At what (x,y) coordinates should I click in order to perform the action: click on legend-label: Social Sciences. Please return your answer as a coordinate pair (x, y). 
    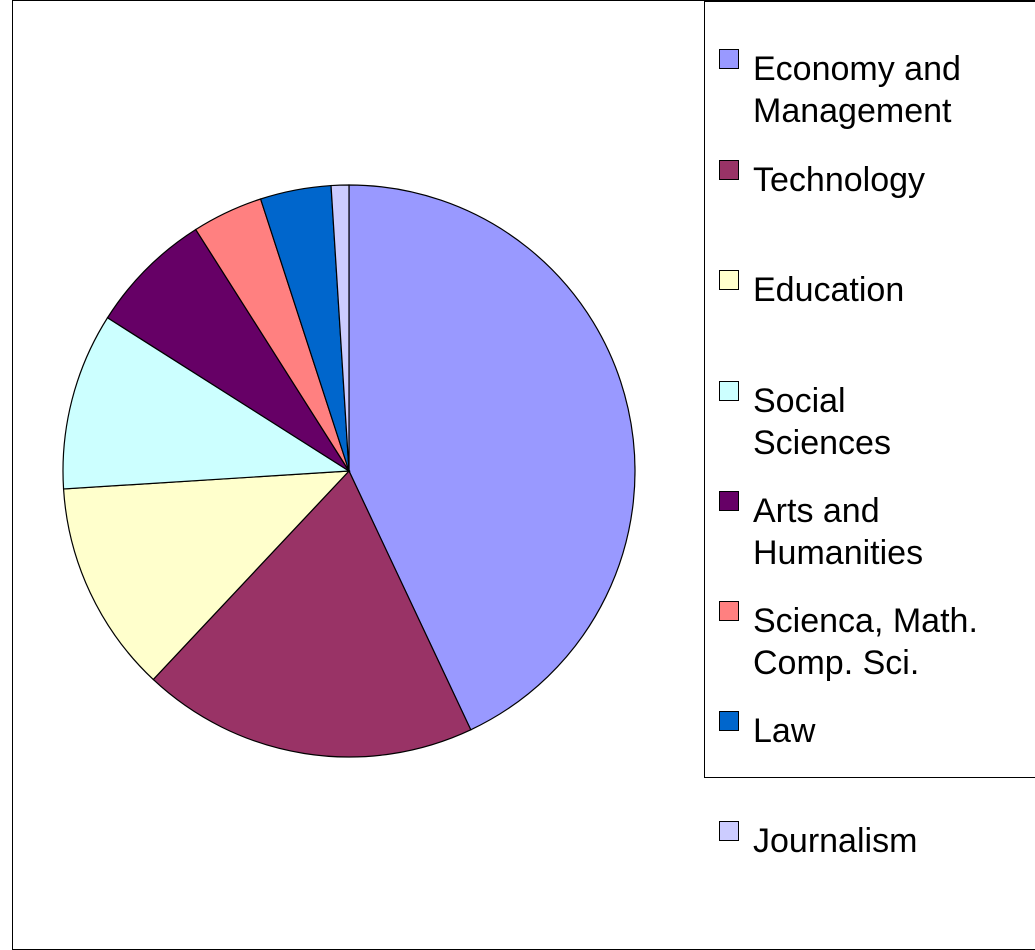
    Looking at the image, I should click on (822, 422).